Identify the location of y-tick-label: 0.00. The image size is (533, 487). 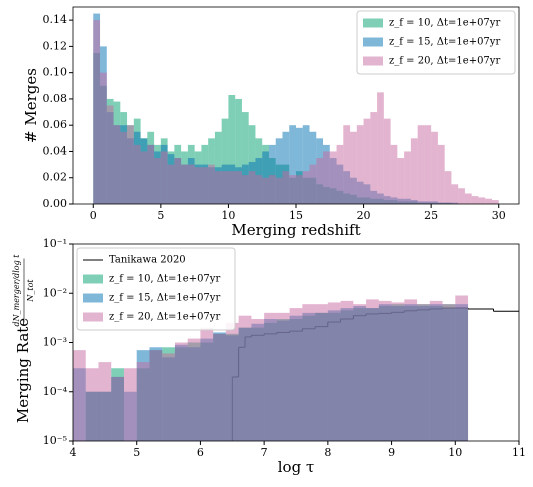
(55, 203).